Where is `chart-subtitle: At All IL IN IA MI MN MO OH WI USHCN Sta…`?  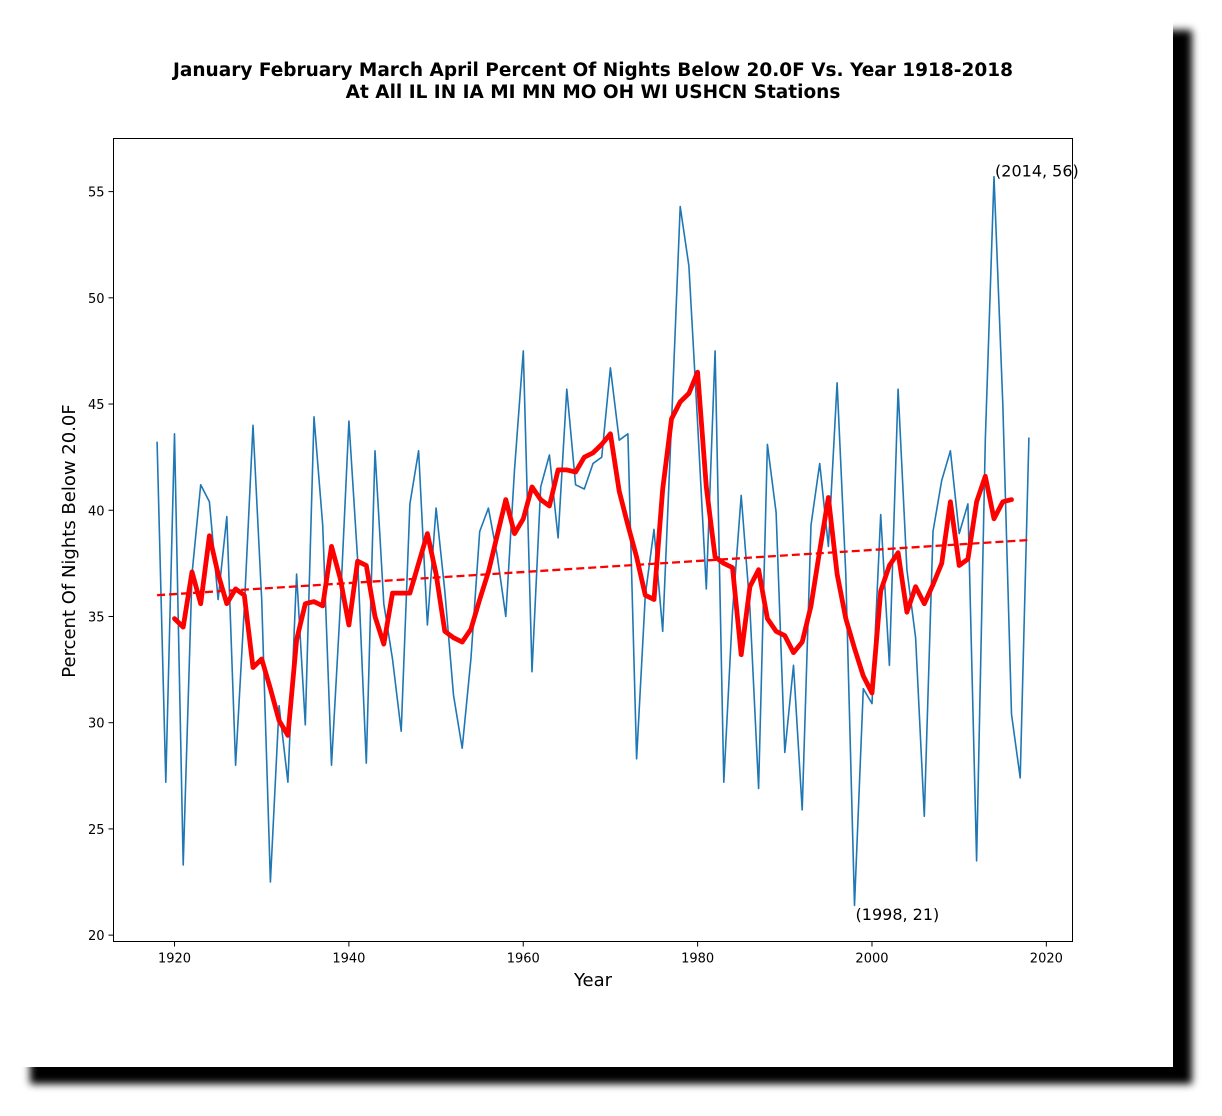 chart-subtitle: At All IL IN IA MI MN MO OH WI USHCN Sta… is located at coordinates (593, 92).